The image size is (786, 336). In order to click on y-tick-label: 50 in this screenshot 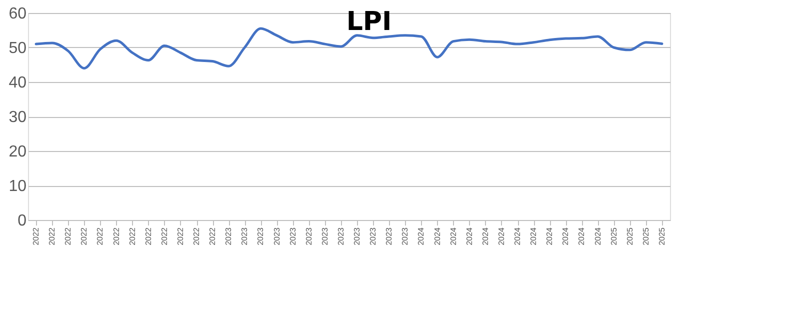, I will do `click(17, 48)`.